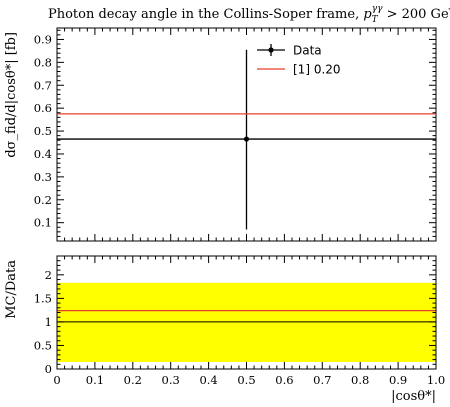  I want to click on main-y-tick-label: 0.7, so click(43, 85).